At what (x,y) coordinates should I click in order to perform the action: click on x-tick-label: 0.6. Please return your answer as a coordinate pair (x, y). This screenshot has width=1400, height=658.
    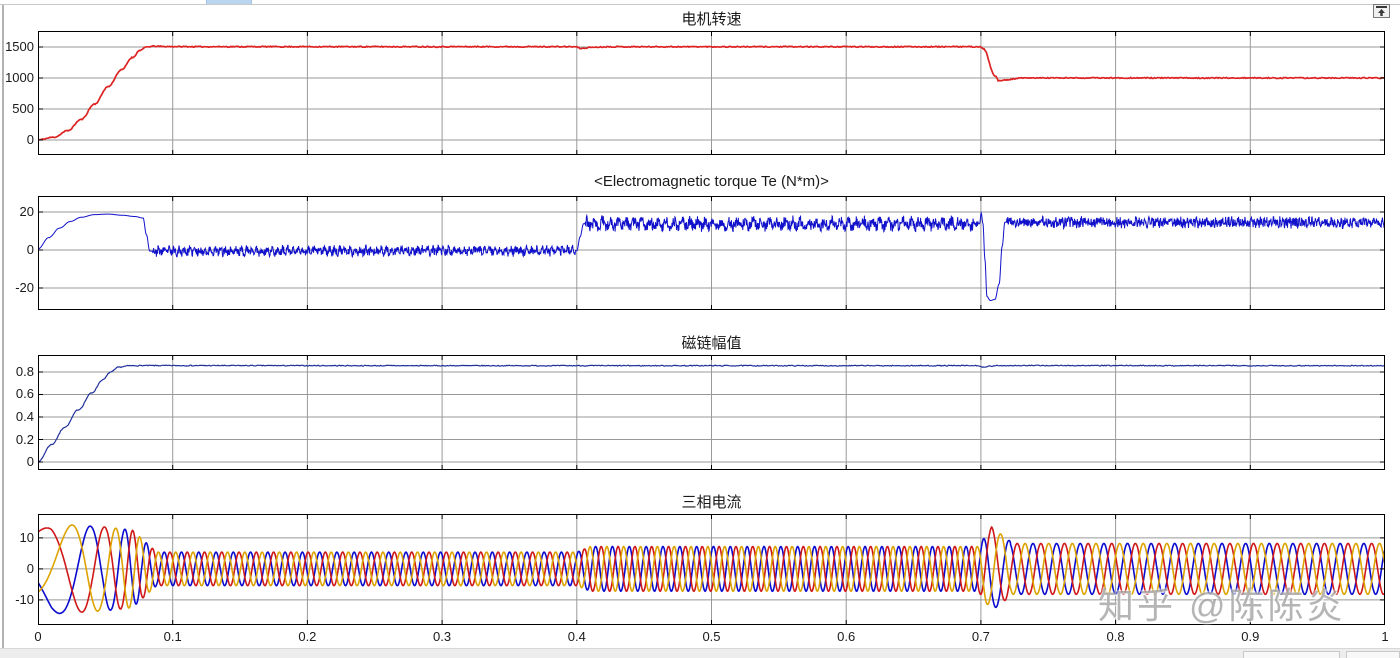
    Looking at the image, I should click on (846, 636).